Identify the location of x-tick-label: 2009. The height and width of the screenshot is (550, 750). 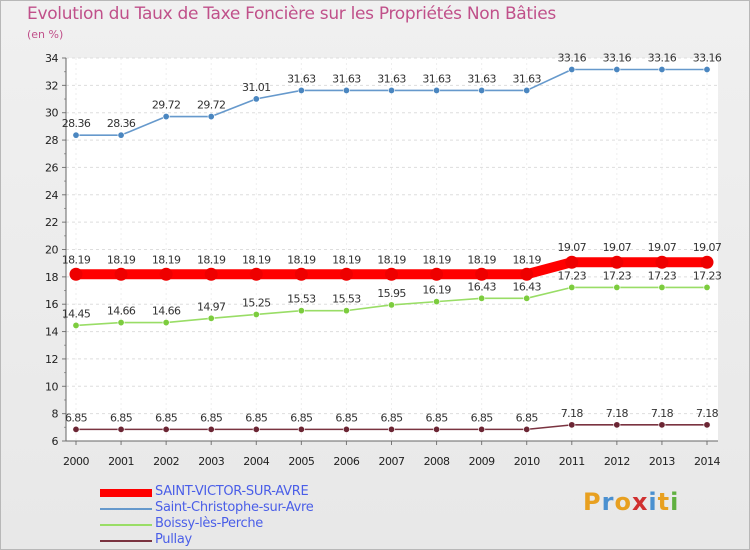
(482, 461).